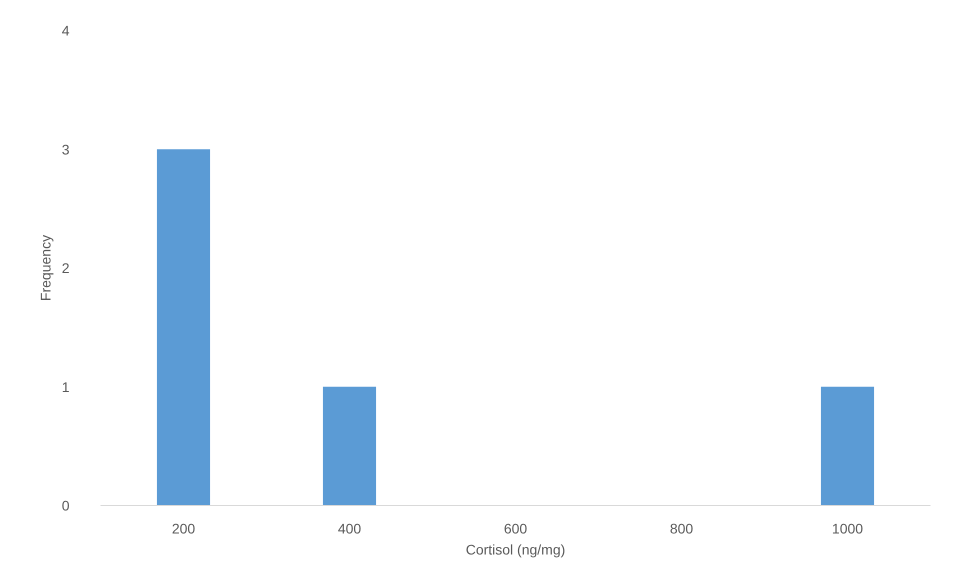 The height and width of the screenshot is (577, 956). What do you see at coordinates (66, 149) in the screenshot?
I see `y-tick-label: 3` at bounding box center [66, 149].